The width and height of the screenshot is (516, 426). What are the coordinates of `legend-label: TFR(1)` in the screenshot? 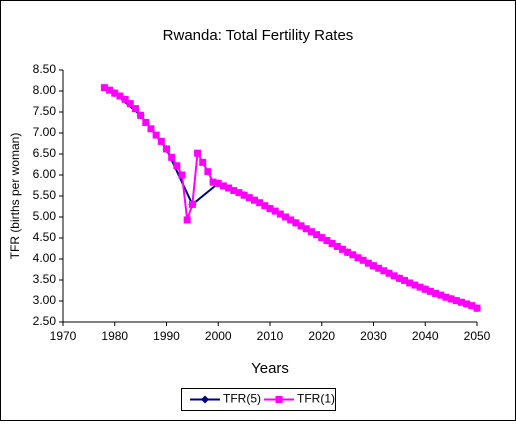 It's located at (316, 399).